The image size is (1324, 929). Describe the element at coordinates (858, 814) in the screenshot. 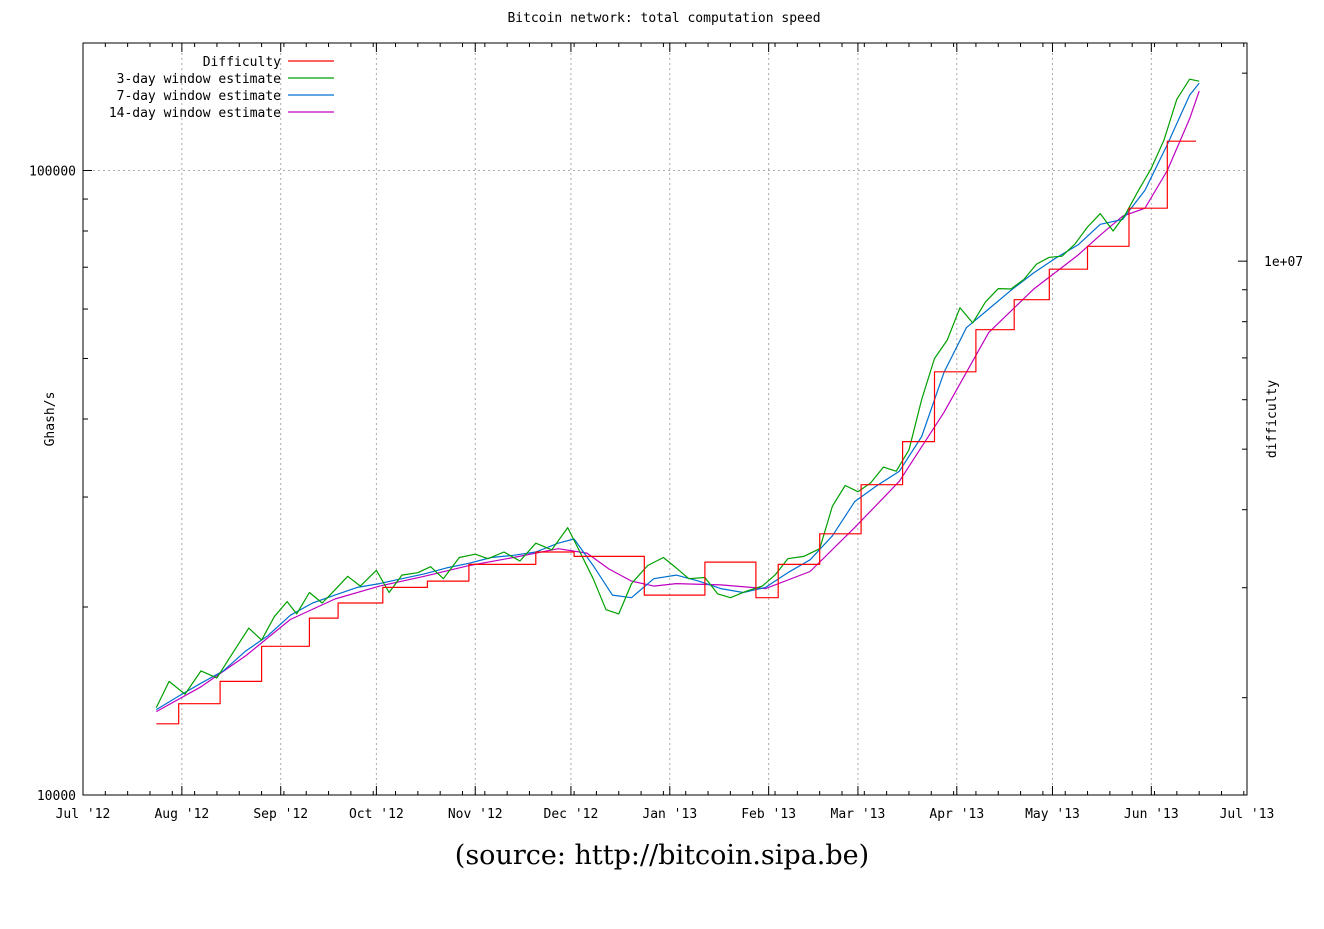

I see `x-tick-label: Mar '13` at that location.